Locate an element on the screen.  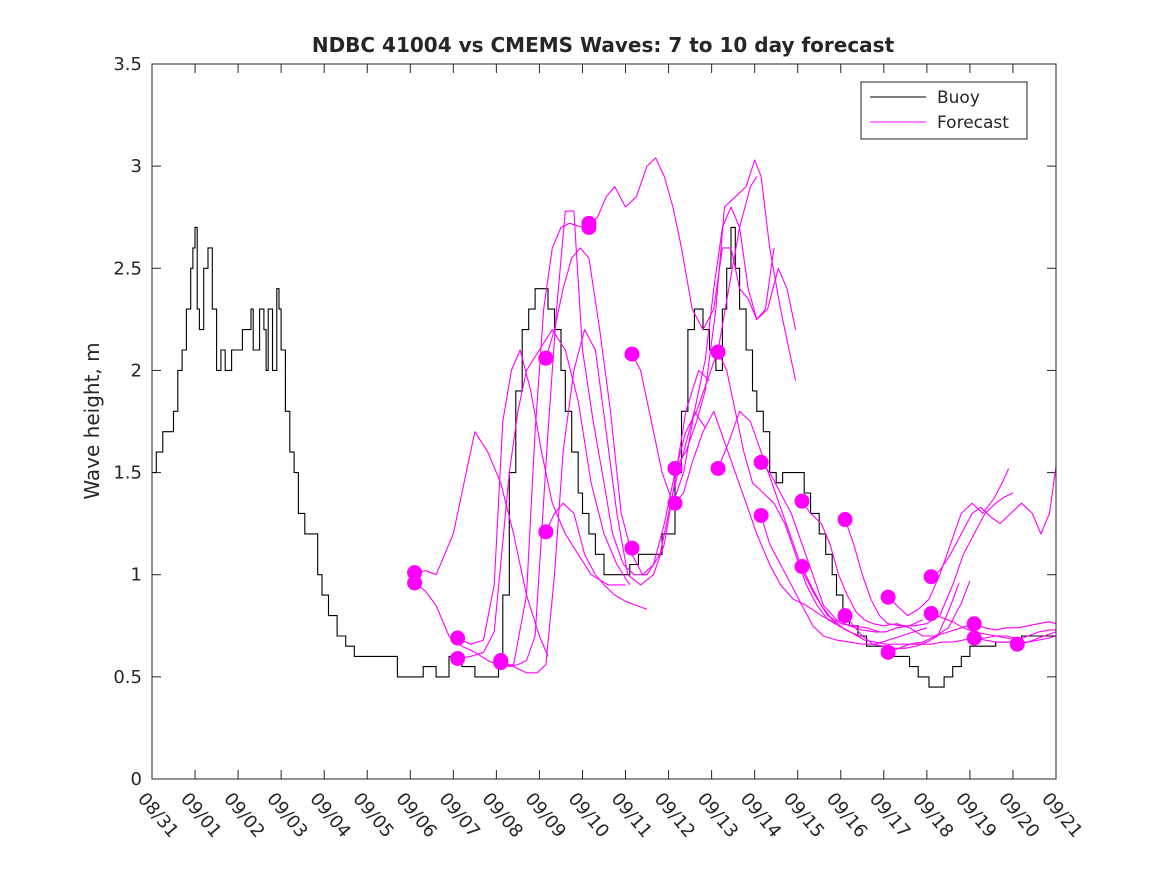
y-tick-label: 2.5 is located at coordinates (127, 268).